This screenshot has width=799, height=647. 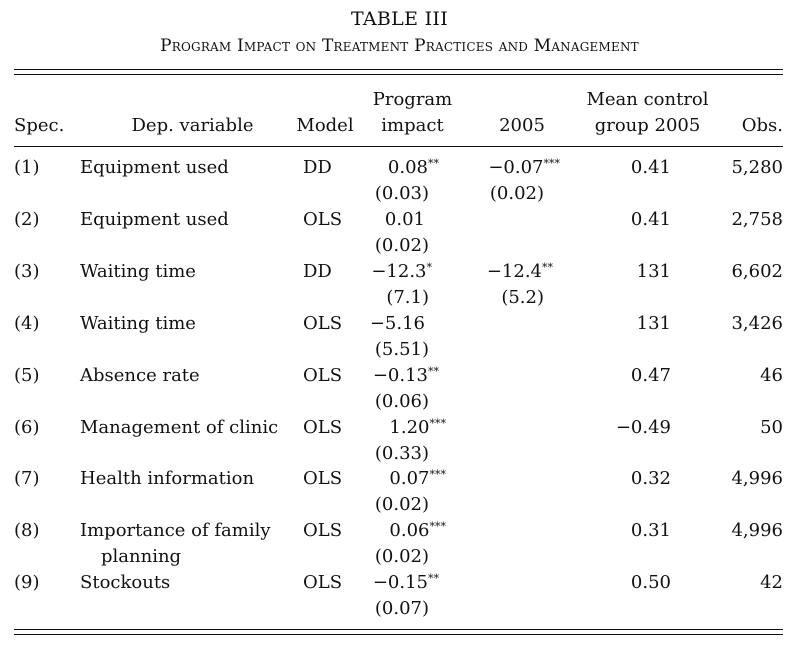 I want to click on header-mean-line2: group 2005, so click(x=647, y=125).